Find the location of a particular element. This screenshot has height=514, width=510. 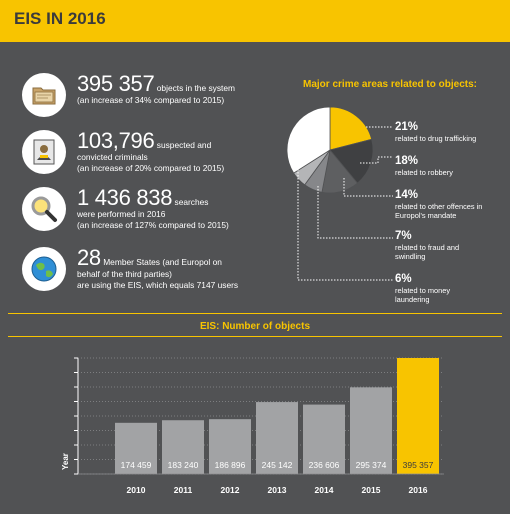

x-tick-label: 2015 is located at coordinates (371, 490).